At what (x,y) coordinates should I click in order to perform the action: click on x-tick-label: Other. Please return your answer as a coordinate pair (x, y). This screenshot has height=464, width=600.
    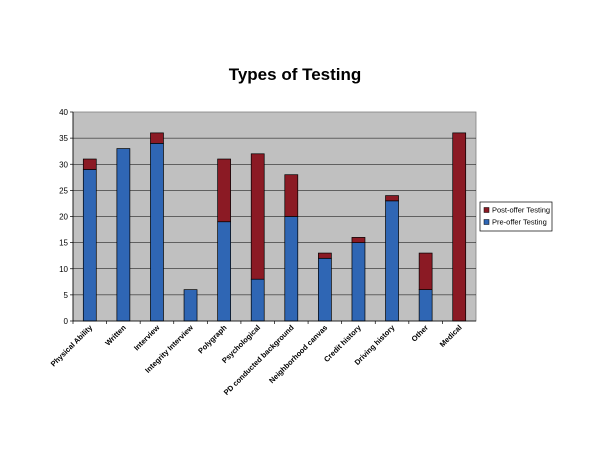
    Looking at the image, I should click on (420, 333).